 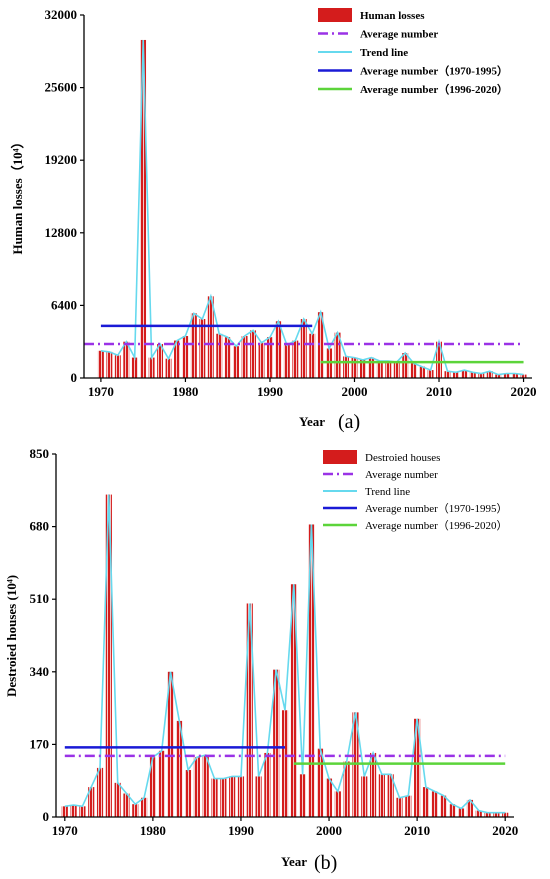 I want to click on b-legend-label-2: Trend line, so click(x=387, y=492).